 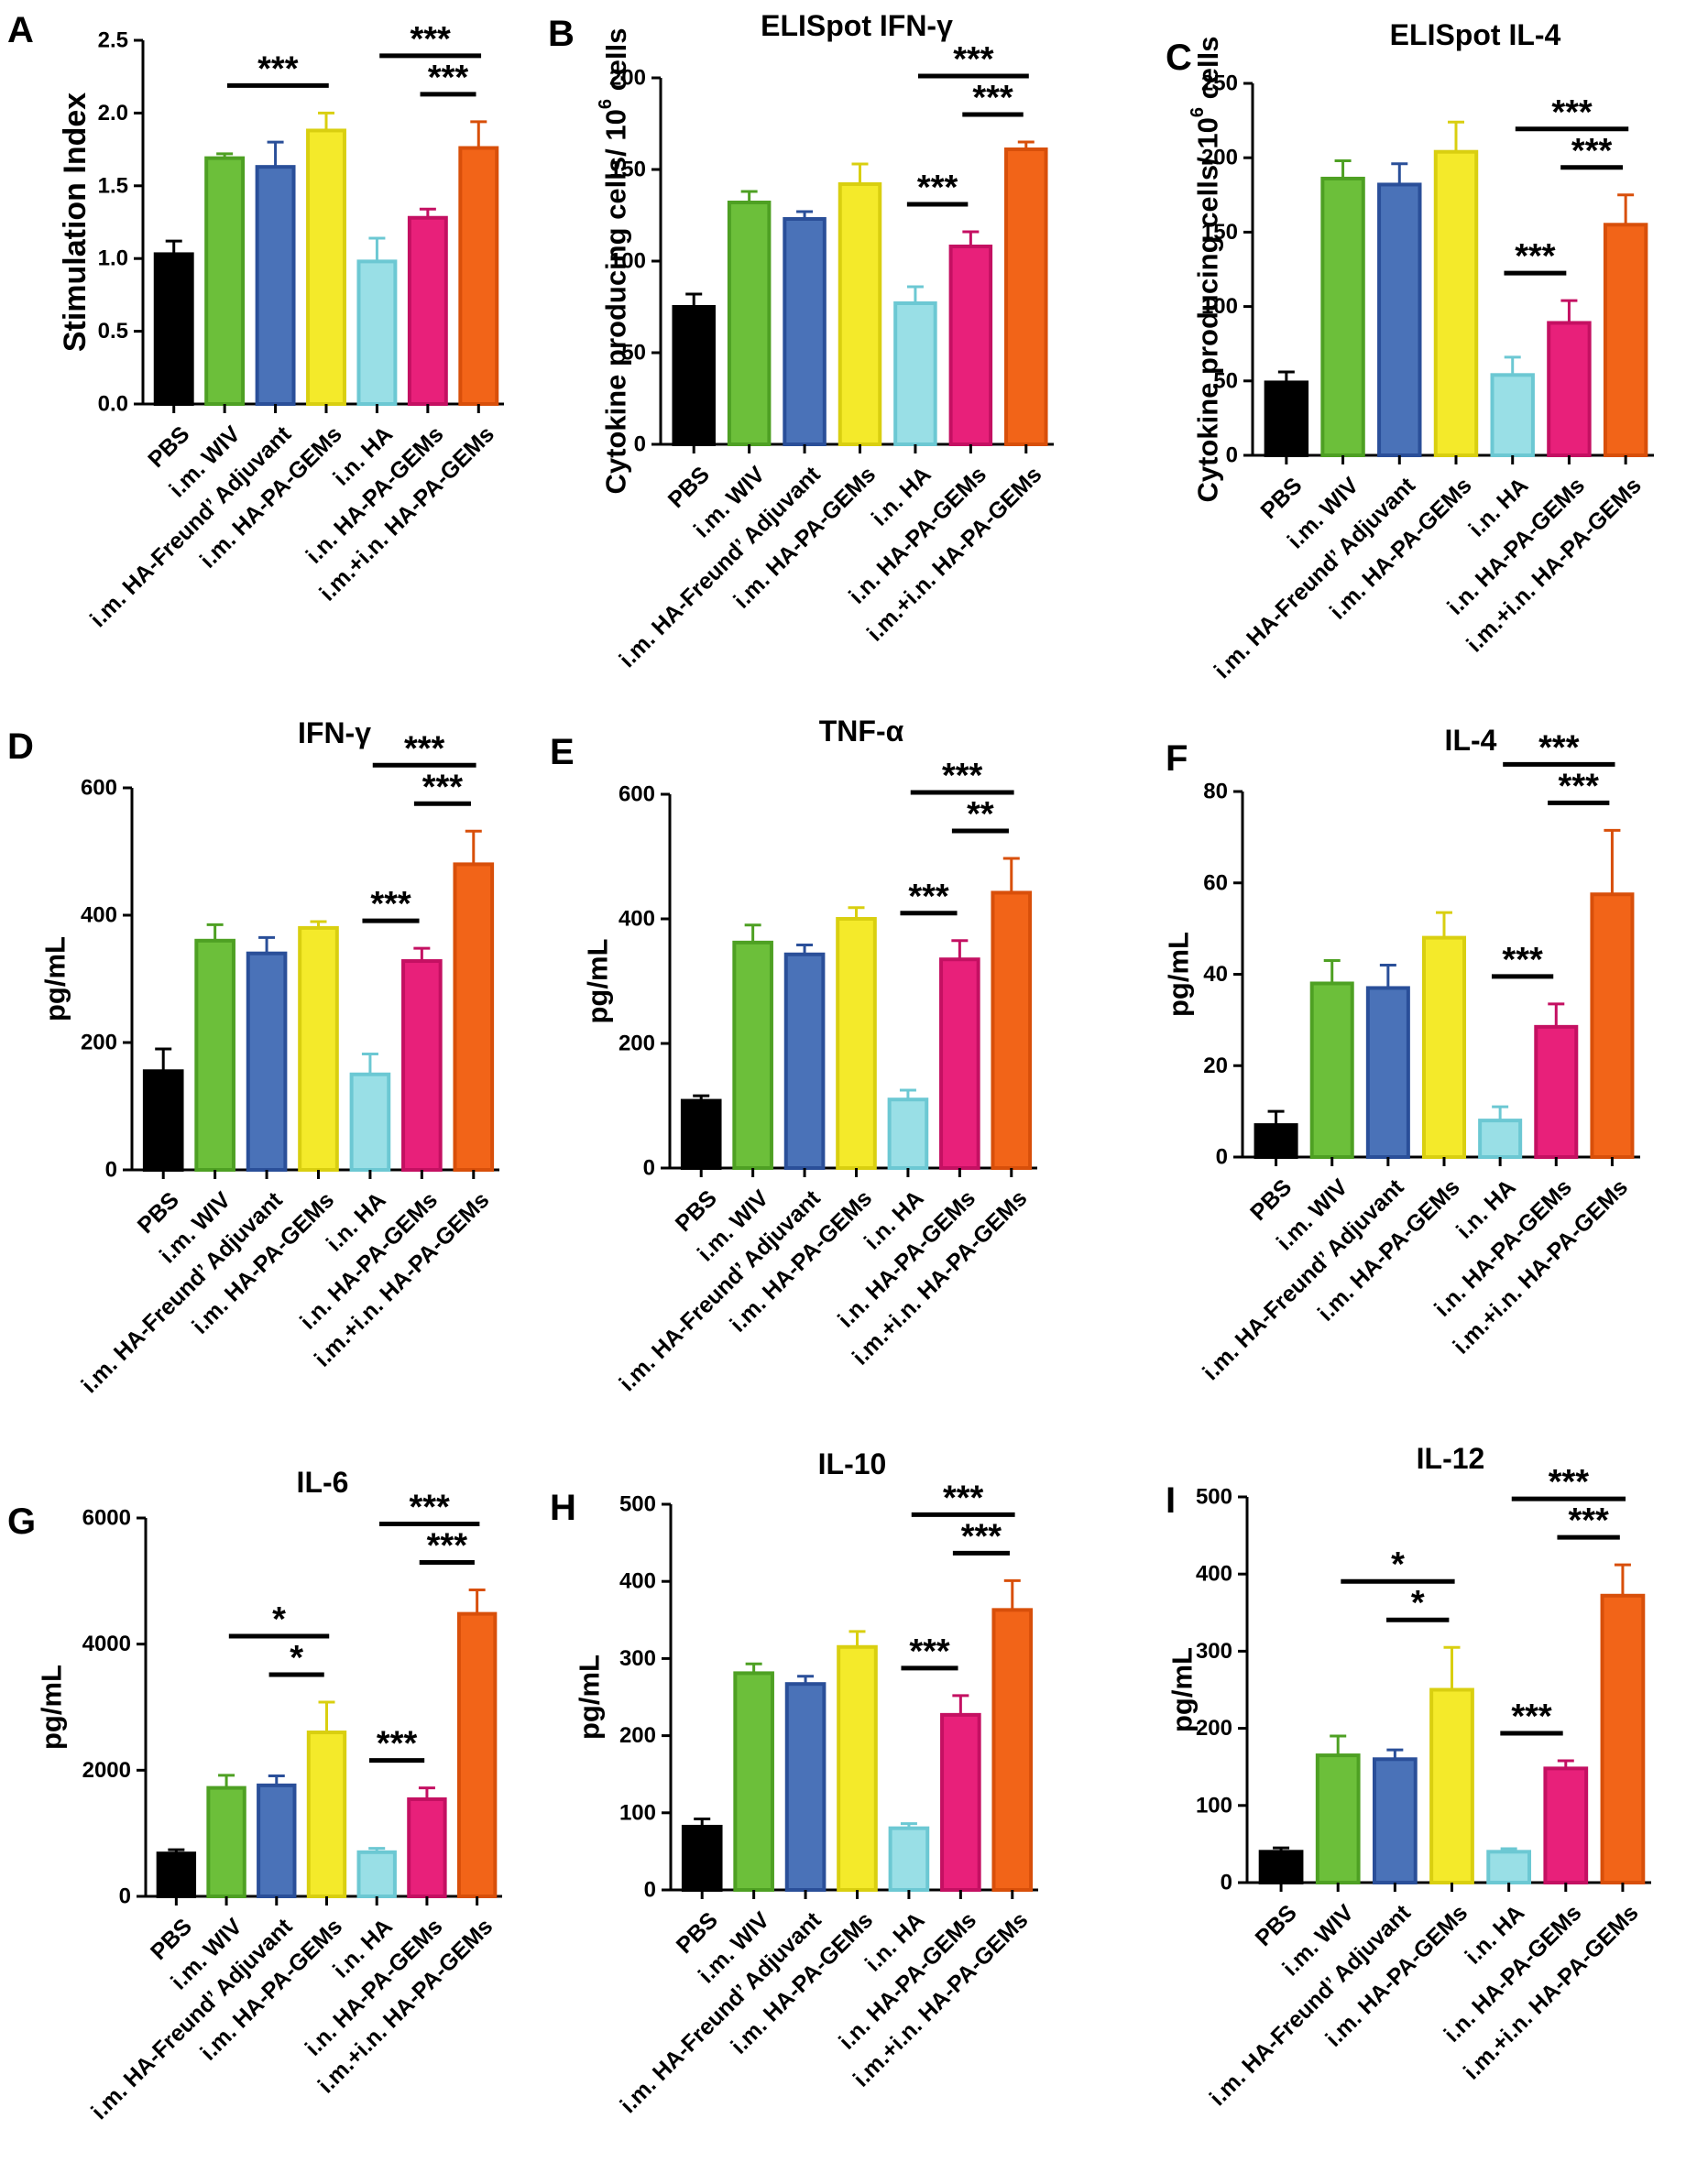 What do you see at coordinates (1572, 112) in the screenshot?
I see `significance-label-c: ***` at bounding box center [1572, 112].